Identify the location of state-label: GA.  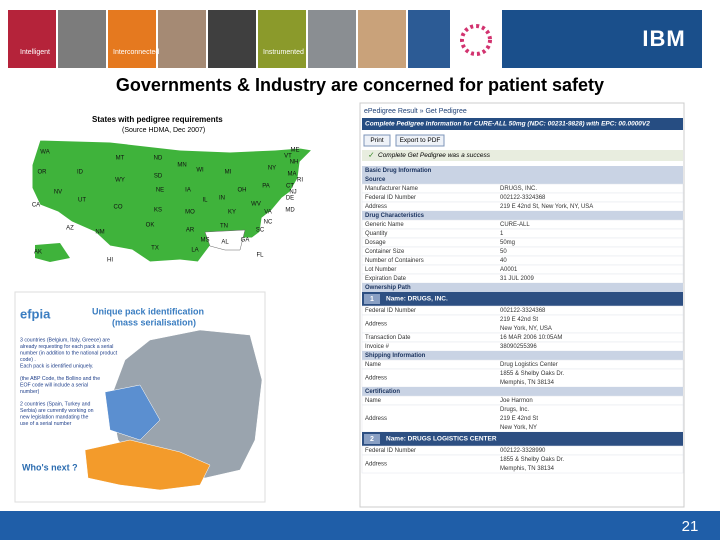
(245, 241).